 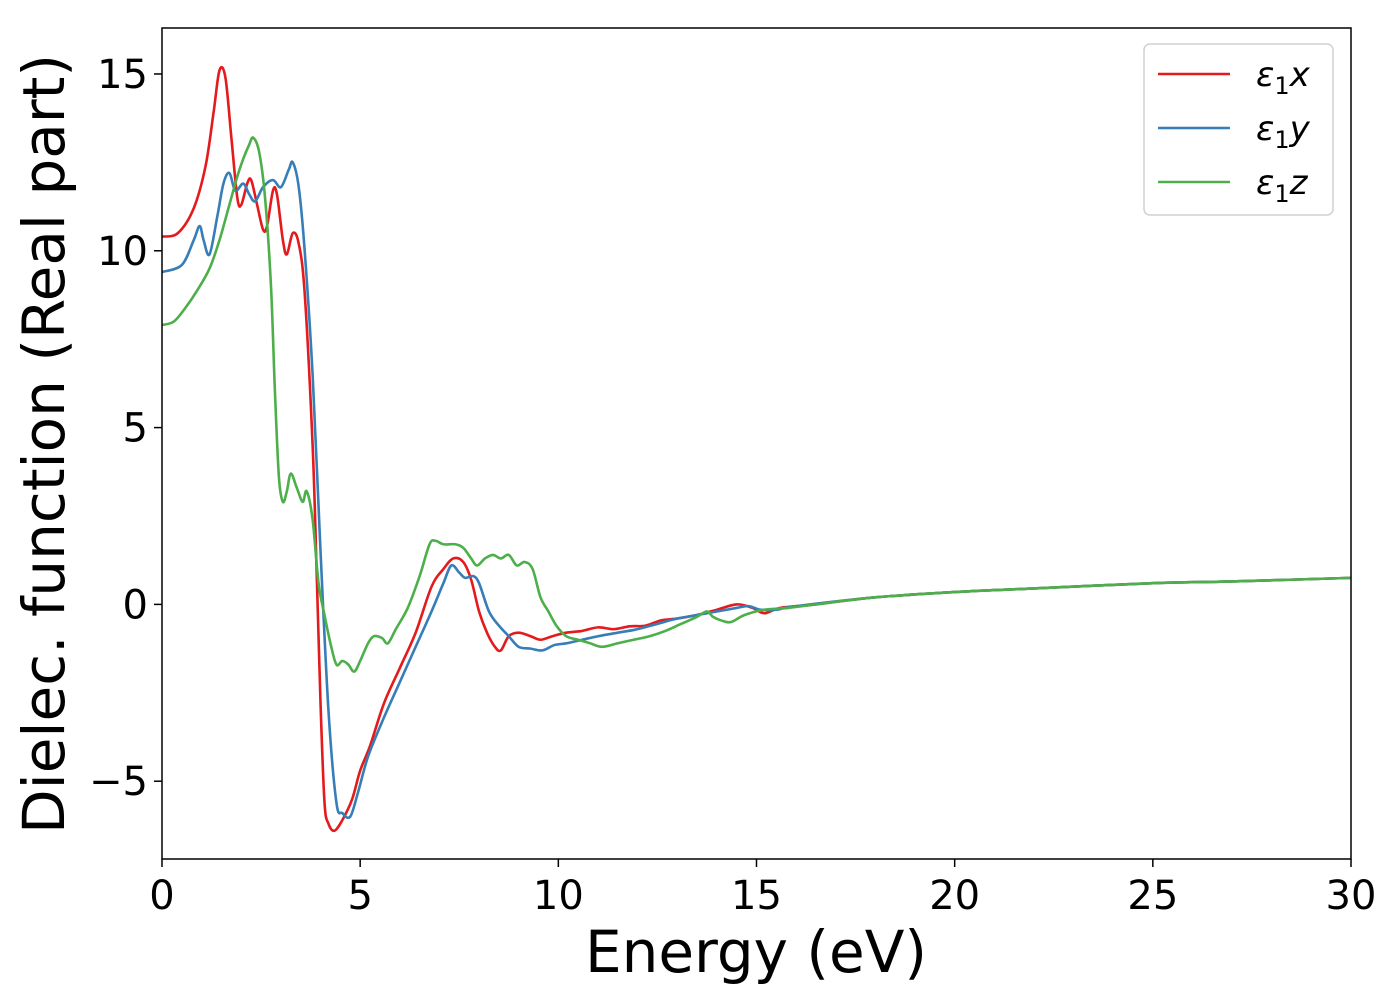 I want to click on legend-box, so click(x=1238, y=129).